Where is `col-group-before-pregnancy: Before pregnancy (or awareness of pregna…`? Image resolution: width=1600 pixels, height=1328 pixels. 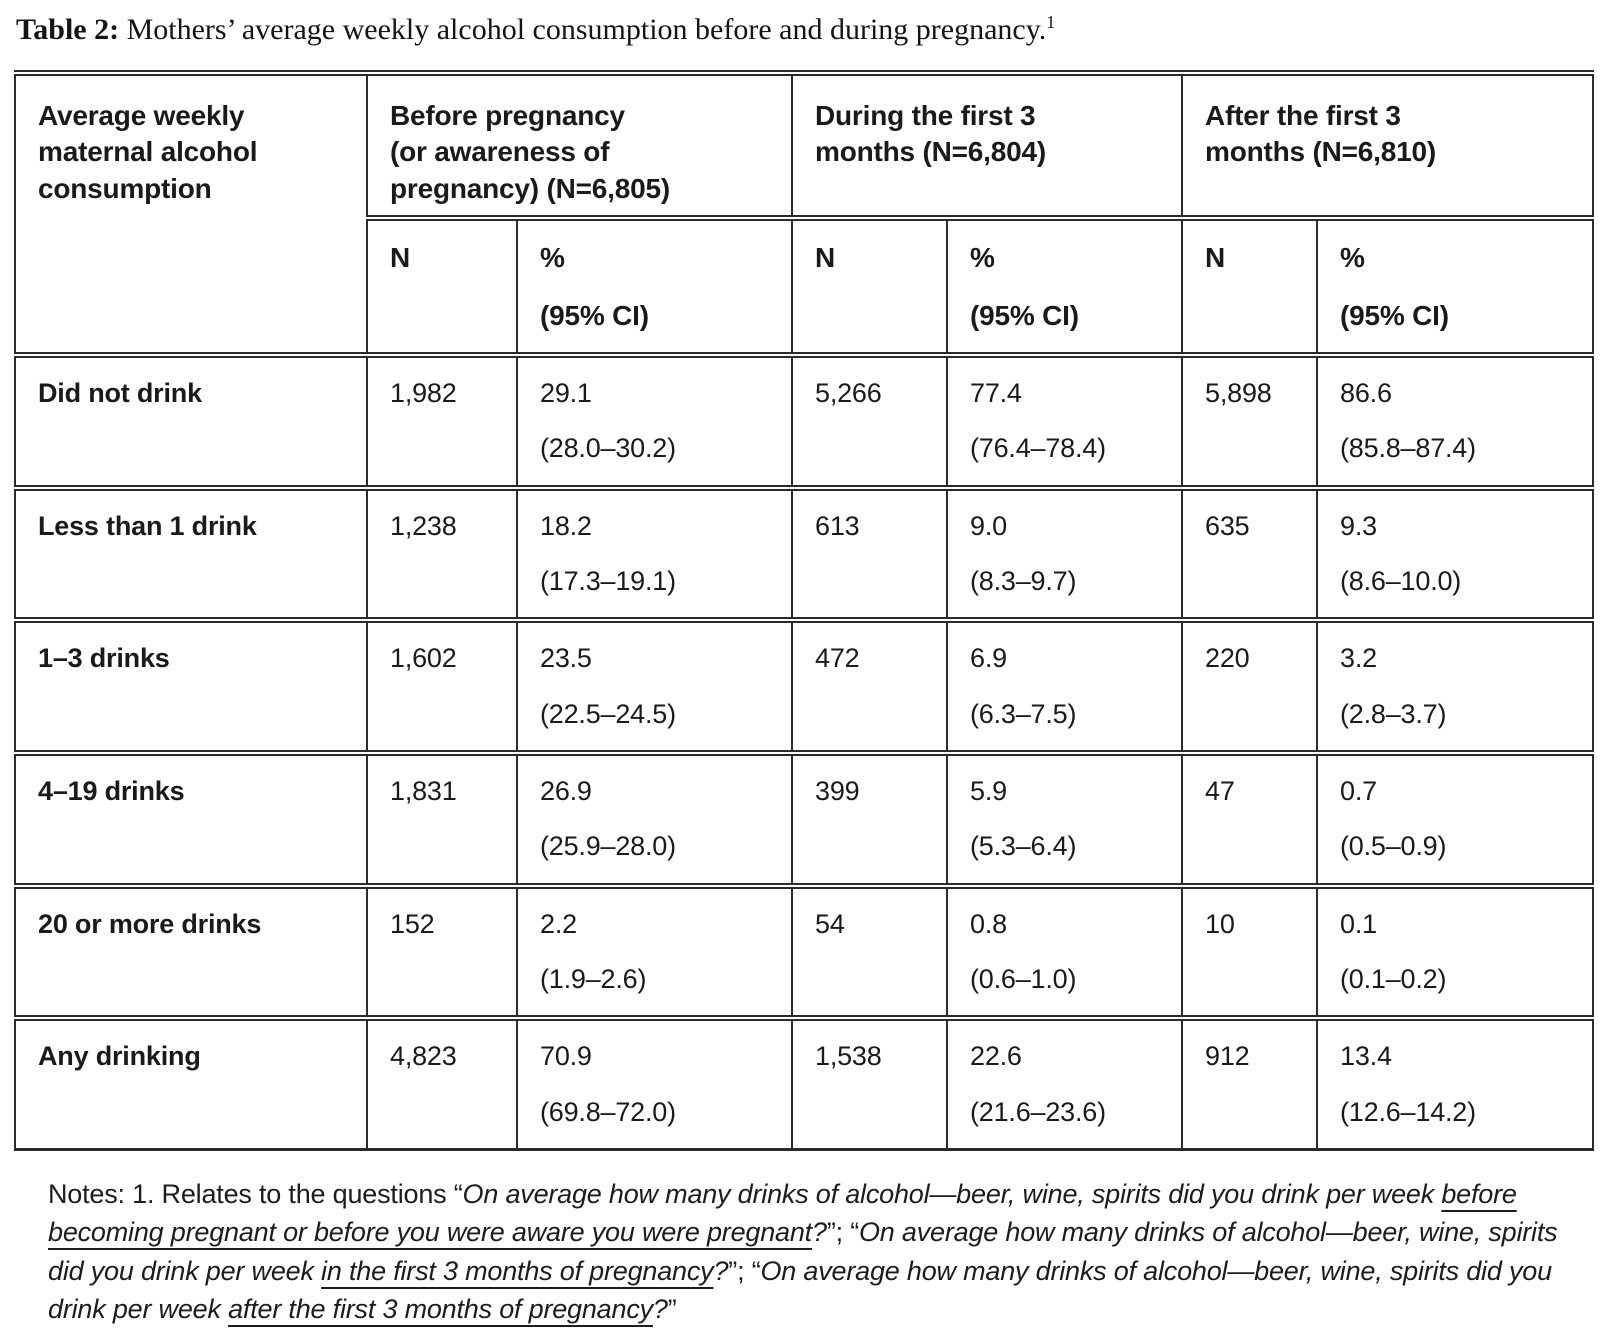 col-group-before-pregnancy: Before pregnancy (or awareness of pregna… is located at coordinates (579, 144).